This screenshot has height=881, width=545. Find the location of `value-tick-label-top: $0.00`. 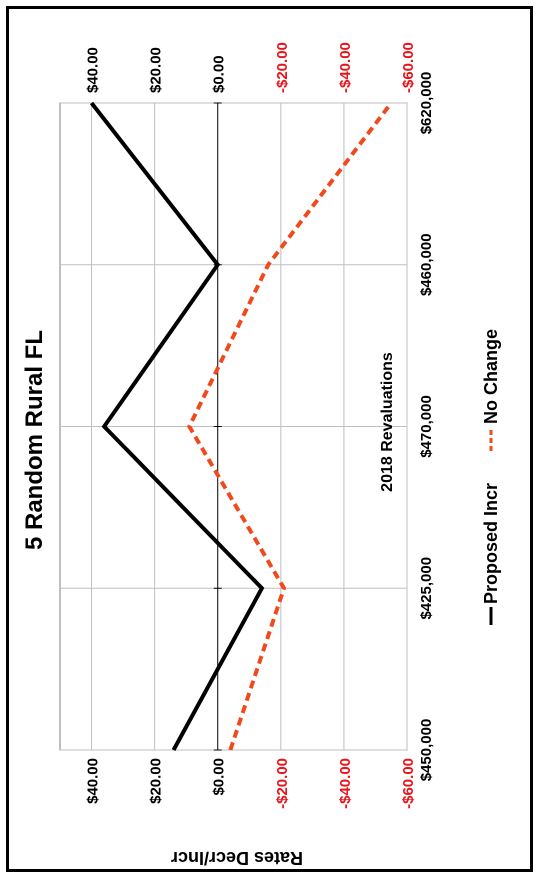

value-tick-label-top: $0.00 is located at coordinates (219, 74).